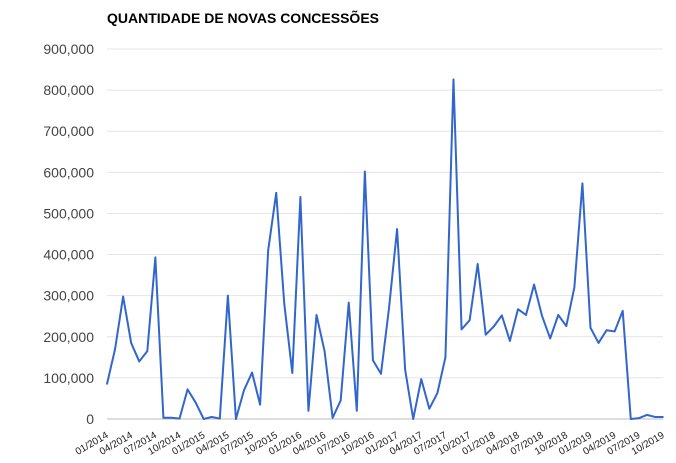 The width and height of the screenshot is (676, 463). I want to click on y-tick-label: 0, so click(90, 419).